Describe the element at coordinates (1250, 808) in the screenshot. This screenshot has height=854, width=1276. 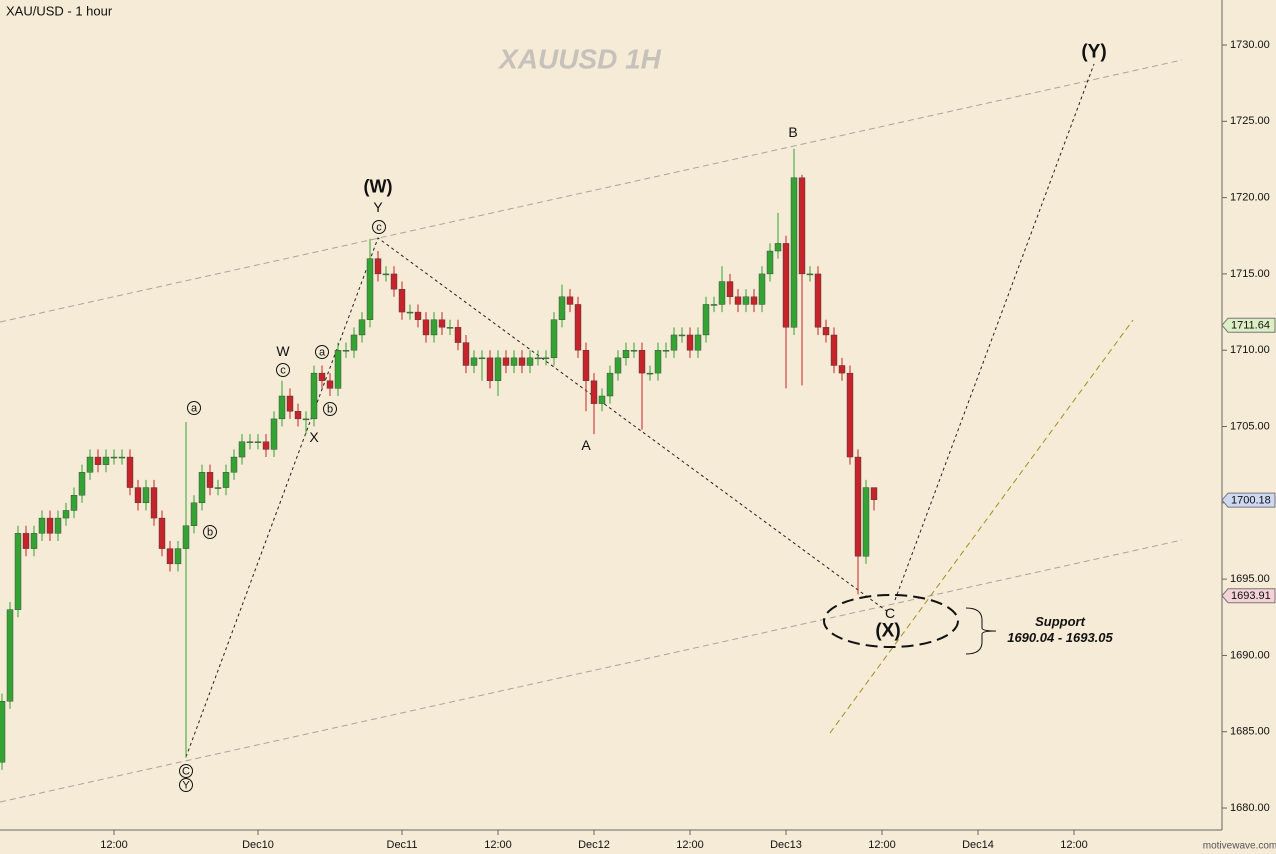
I see `y-tick-label: 1680.00` at that location.